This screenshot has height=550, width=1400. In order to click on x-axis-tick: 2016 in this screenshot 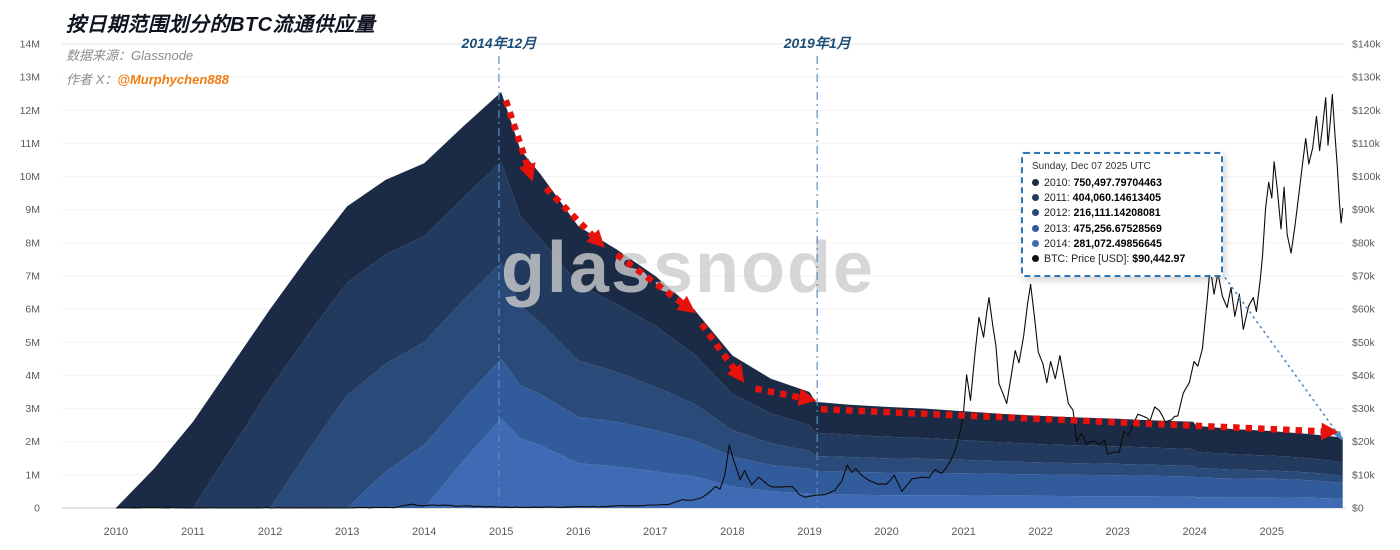, I will do `click(578, 532)`.